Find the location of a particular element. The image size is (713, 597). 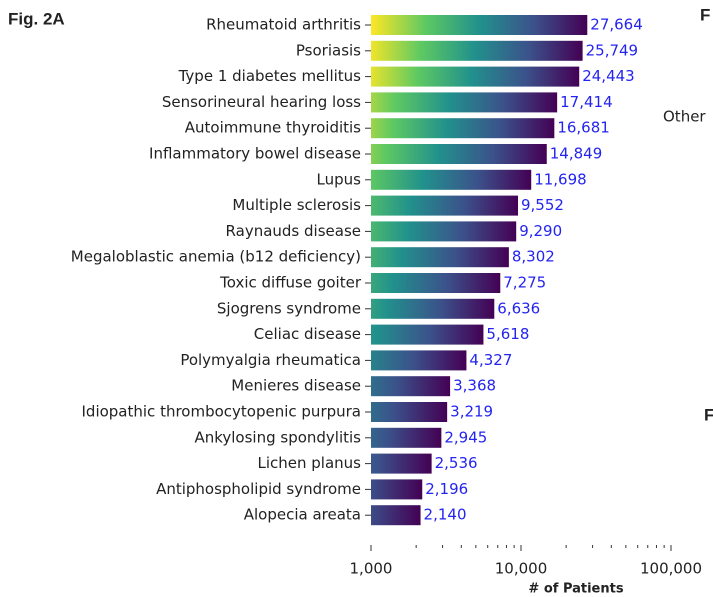

y-tick-label: Alopecia areata is located at coordinates (302, 515).